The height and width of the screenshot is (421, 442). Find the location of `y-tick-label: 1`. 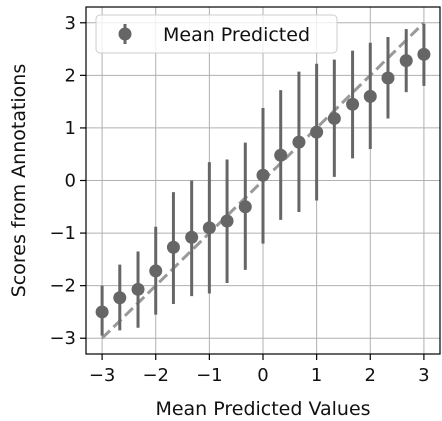

y-tick-label: 1 is located at coordinates (70, 128).